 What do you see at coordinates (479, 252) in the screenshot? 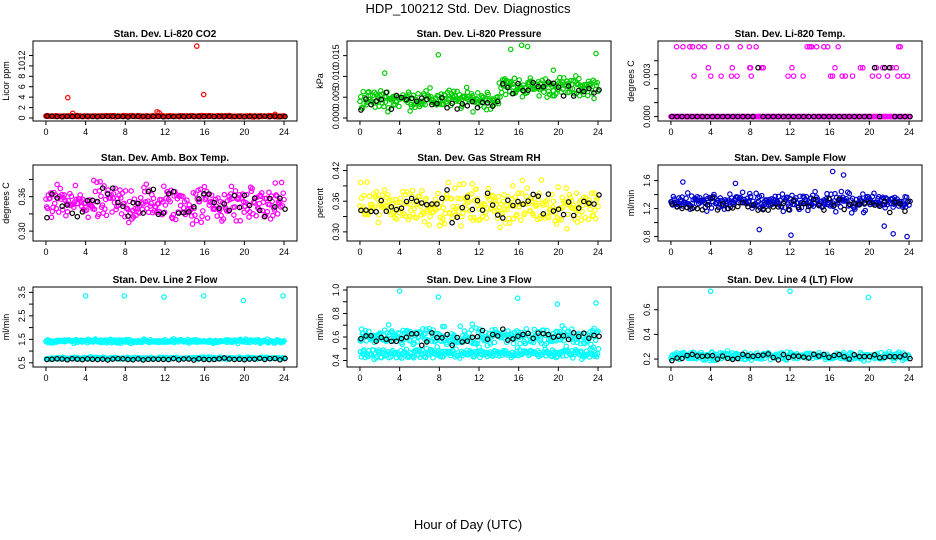
I see `x-tick-label: 12` at bounding box center [479, 252].